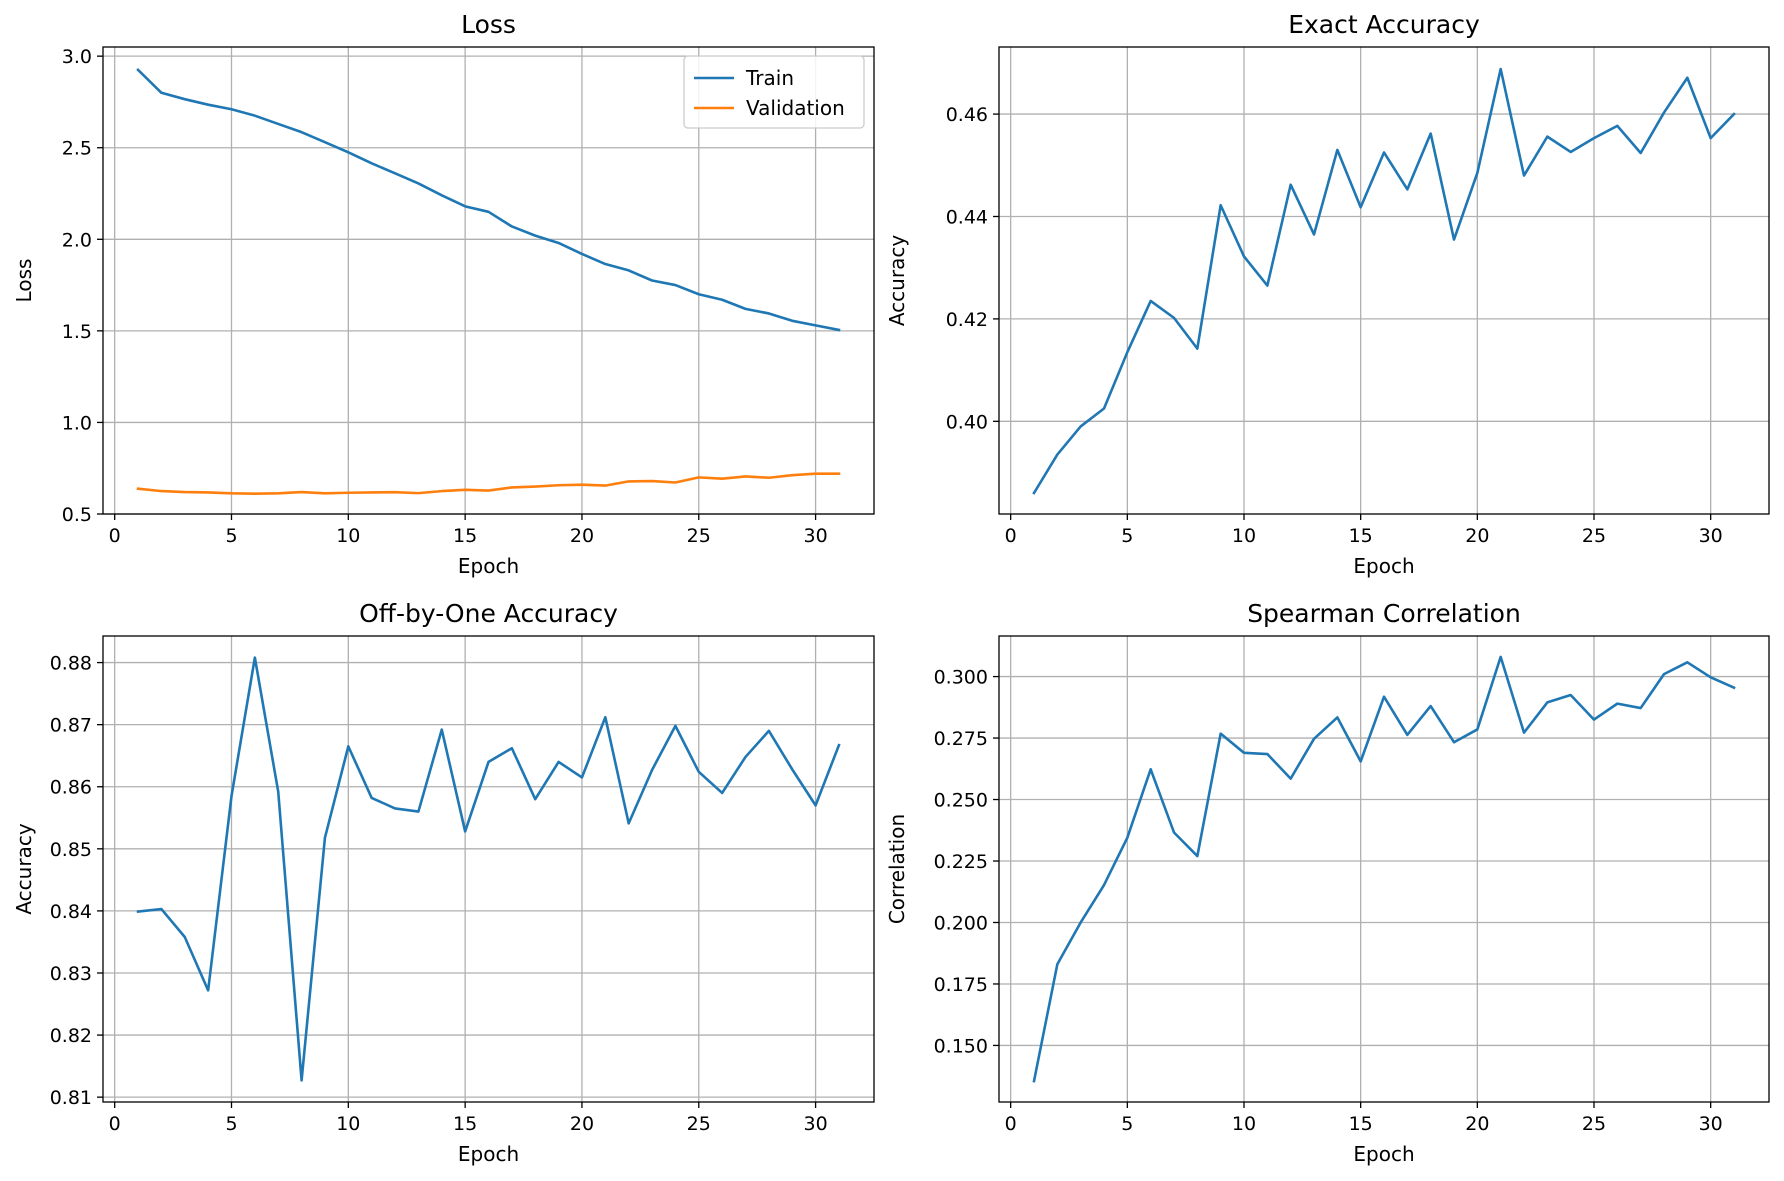 The height and width of the screenshot is (1181, 1784). I want to click on legend-label-train: Train, so click(769, 78).